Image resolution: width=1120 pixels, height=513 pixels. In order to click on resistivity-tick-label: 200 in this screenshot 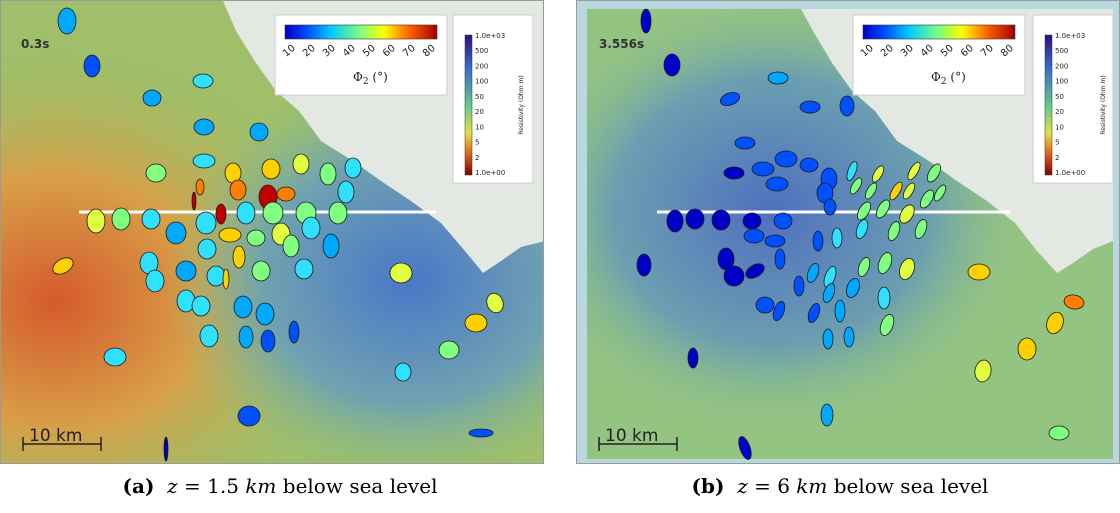, I will do `click(1061, 66)`.